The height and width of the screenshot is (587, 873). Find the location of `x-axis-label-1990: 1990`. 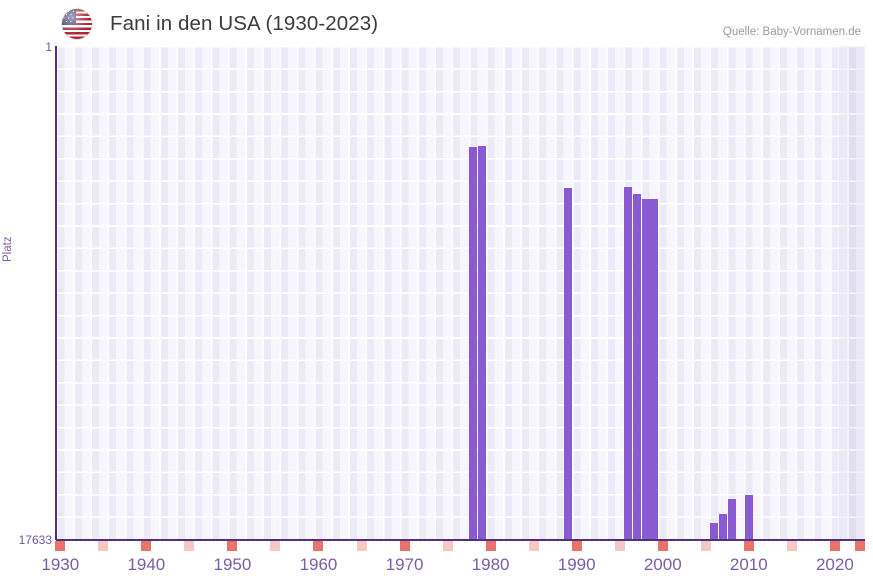

x-axis-label-1990: 1990 is located at coordinates (576, 564).